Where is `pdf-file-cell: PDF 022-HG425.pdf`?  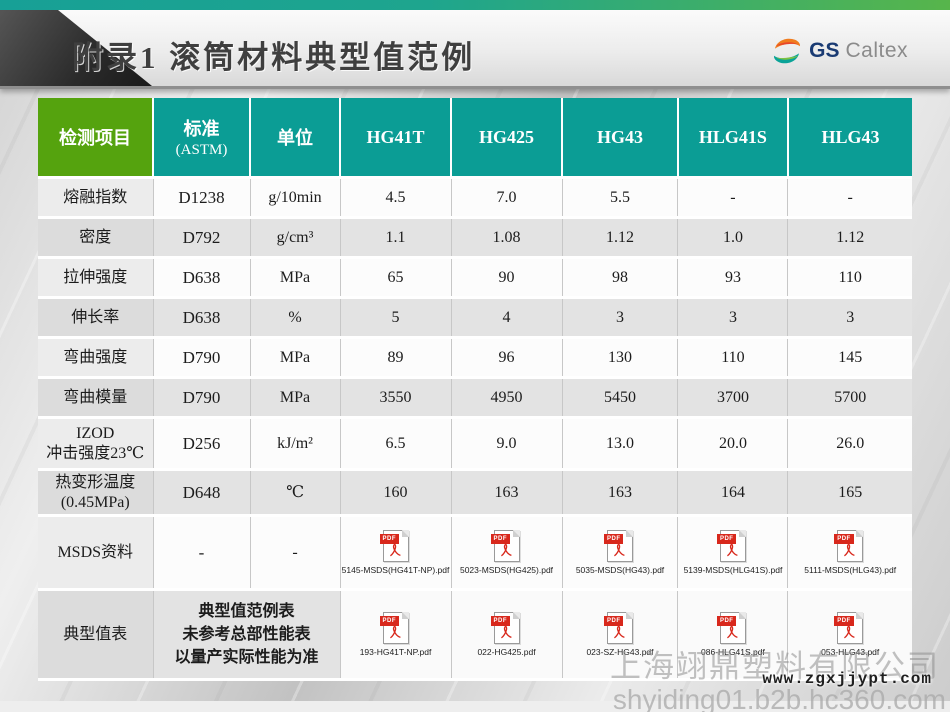
pdf-file-cell: PDF 022-HG425.pdf is located at coordinates (507, 635).